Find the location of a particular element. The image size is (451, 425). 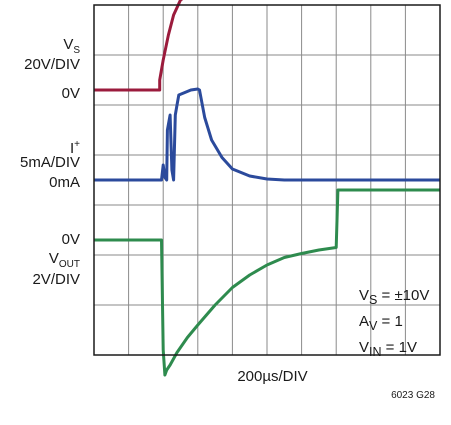

test-conditions: VS = ±10V AV = 1 VIN = 1V is located at coordinates (394, 324).